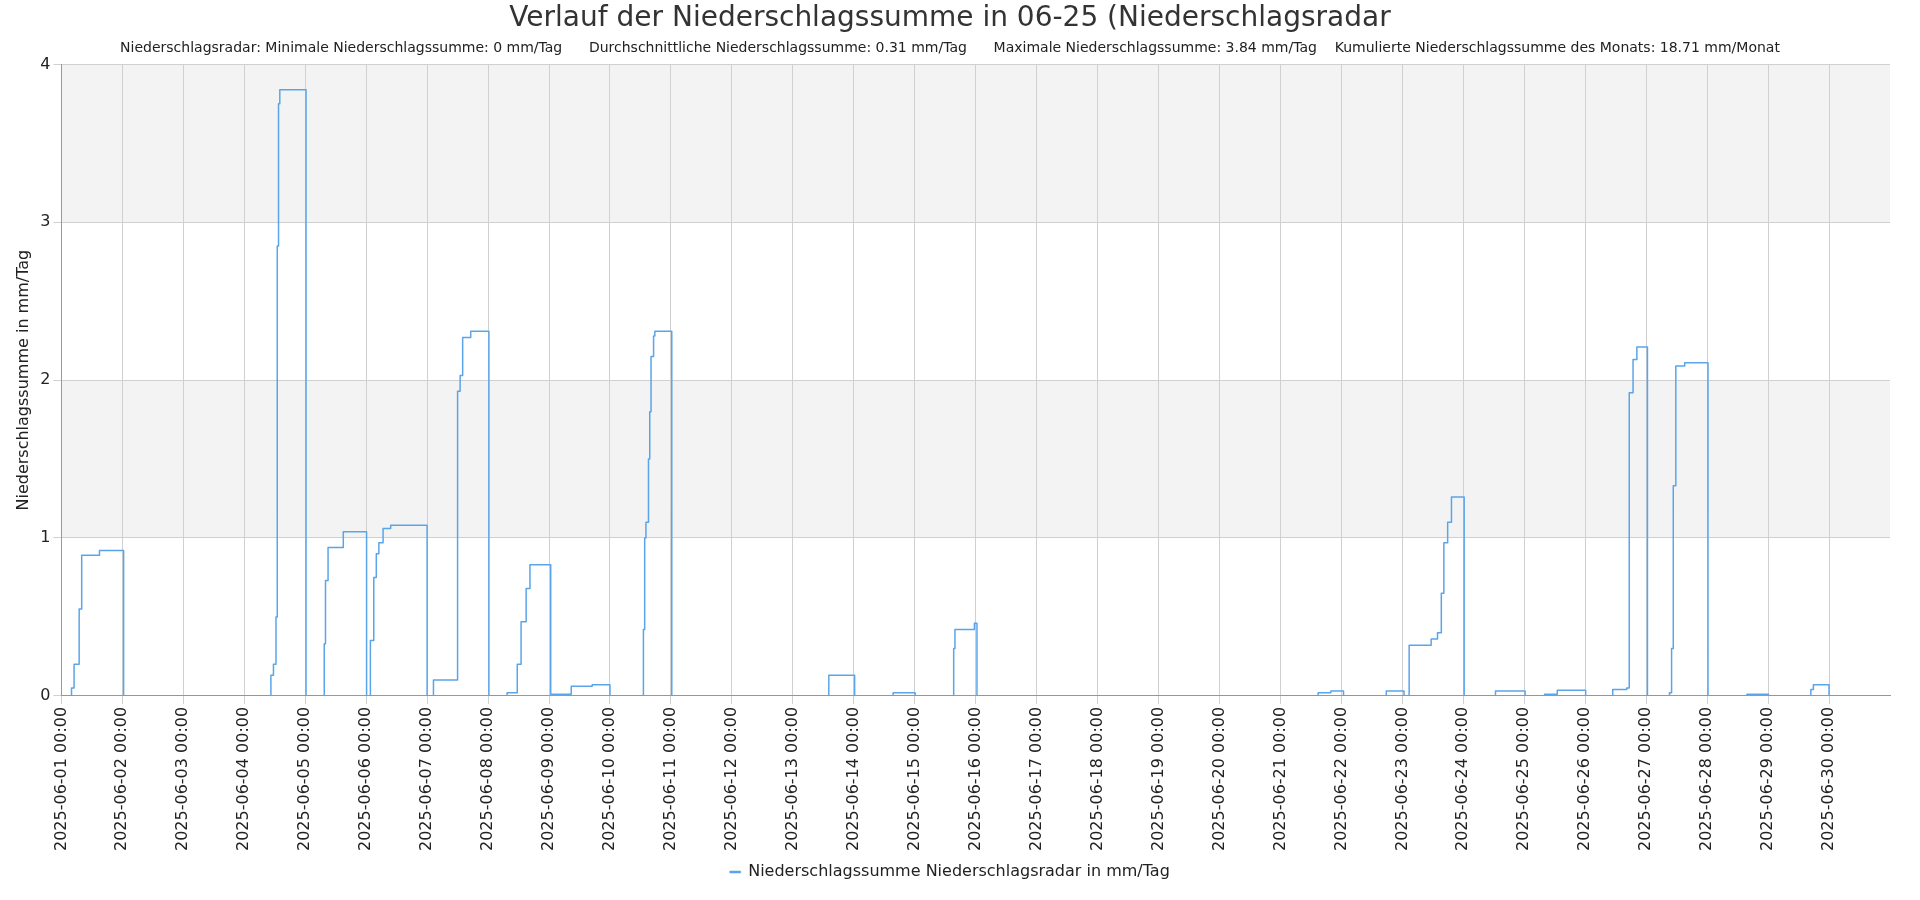 This screenshot has width=1920, height=900. Describe the element at coordinates (1645, 779) in the screenshot. I see `x-tick-label: 2025-06-27 00:00` at that location.